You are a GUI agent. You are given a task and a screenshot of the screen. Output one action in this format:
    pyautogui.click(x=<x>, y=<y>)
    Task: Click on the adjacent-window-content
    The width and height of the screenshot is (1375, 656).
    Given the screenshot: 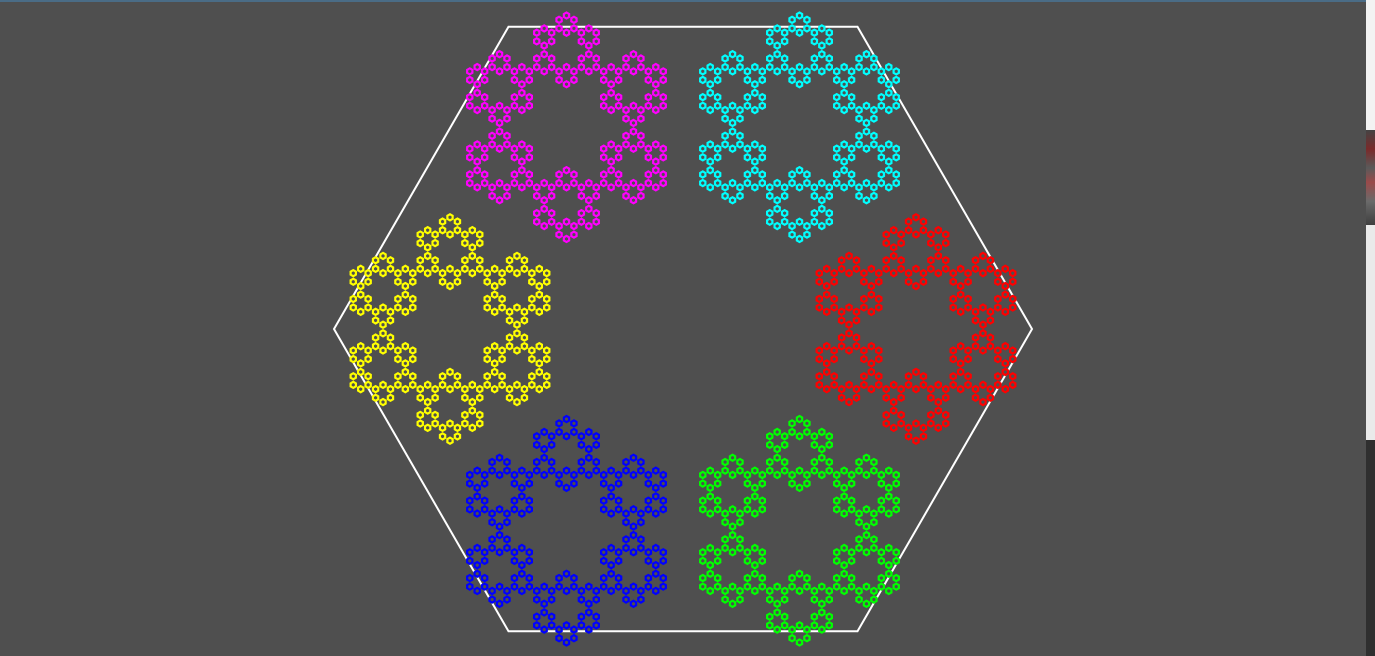 What is the action you would take?
    pyautogui.click(x=1370, y=328)
    